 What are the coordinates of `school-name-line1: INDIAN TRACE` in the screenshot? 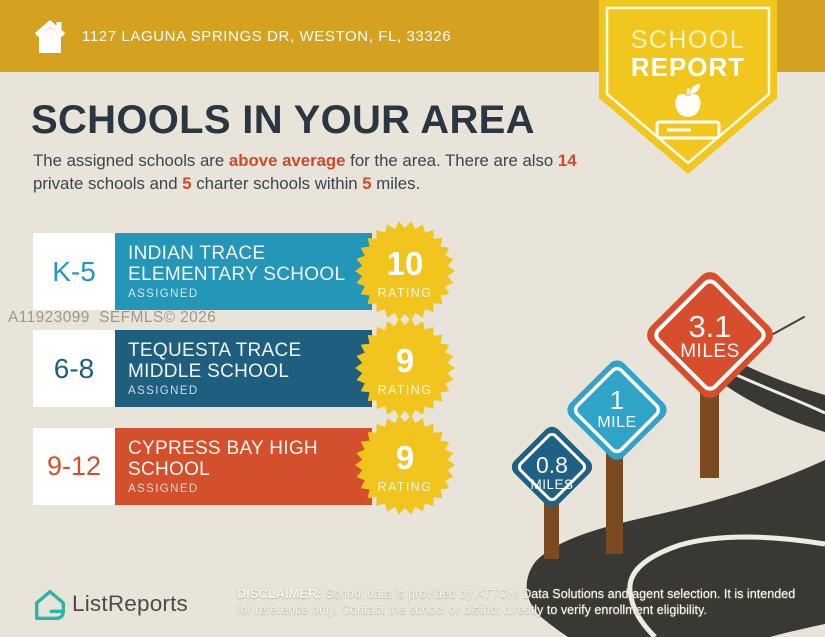 It's located at (197, 253).